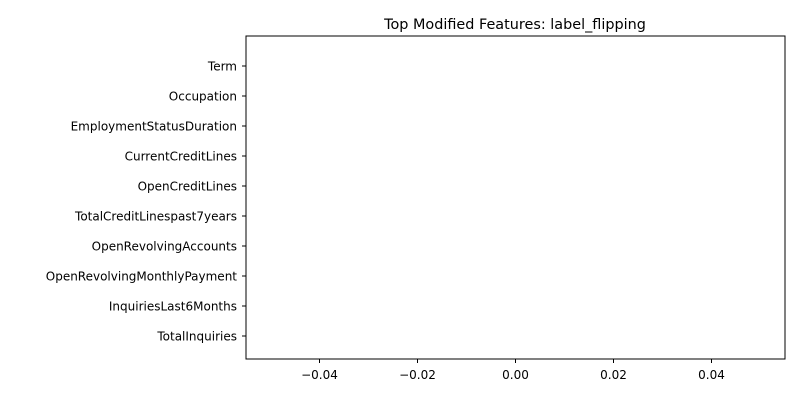  What do you see at coordinates (181, 157) in the screenshot?
I see `y-tick-label: CurrentCreditLines` at bounding box center [181, 157].